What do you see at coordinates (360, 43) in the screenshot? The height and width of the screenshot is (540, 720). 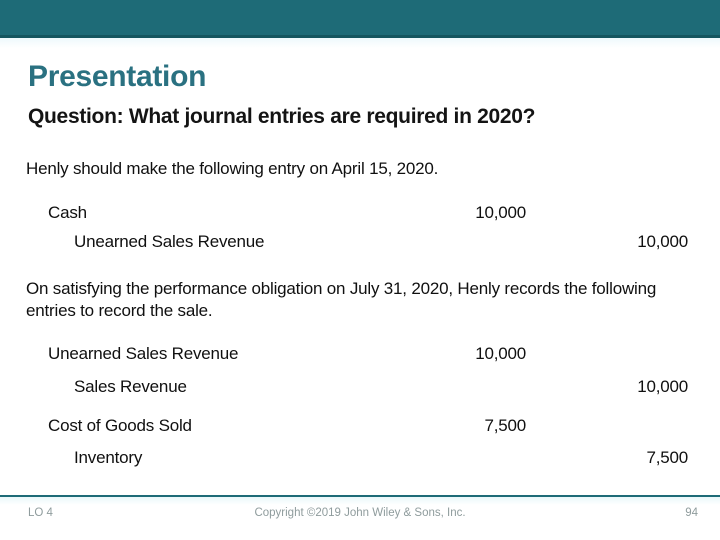 I see `header-banner-glow` at bounding box center [360, 43].